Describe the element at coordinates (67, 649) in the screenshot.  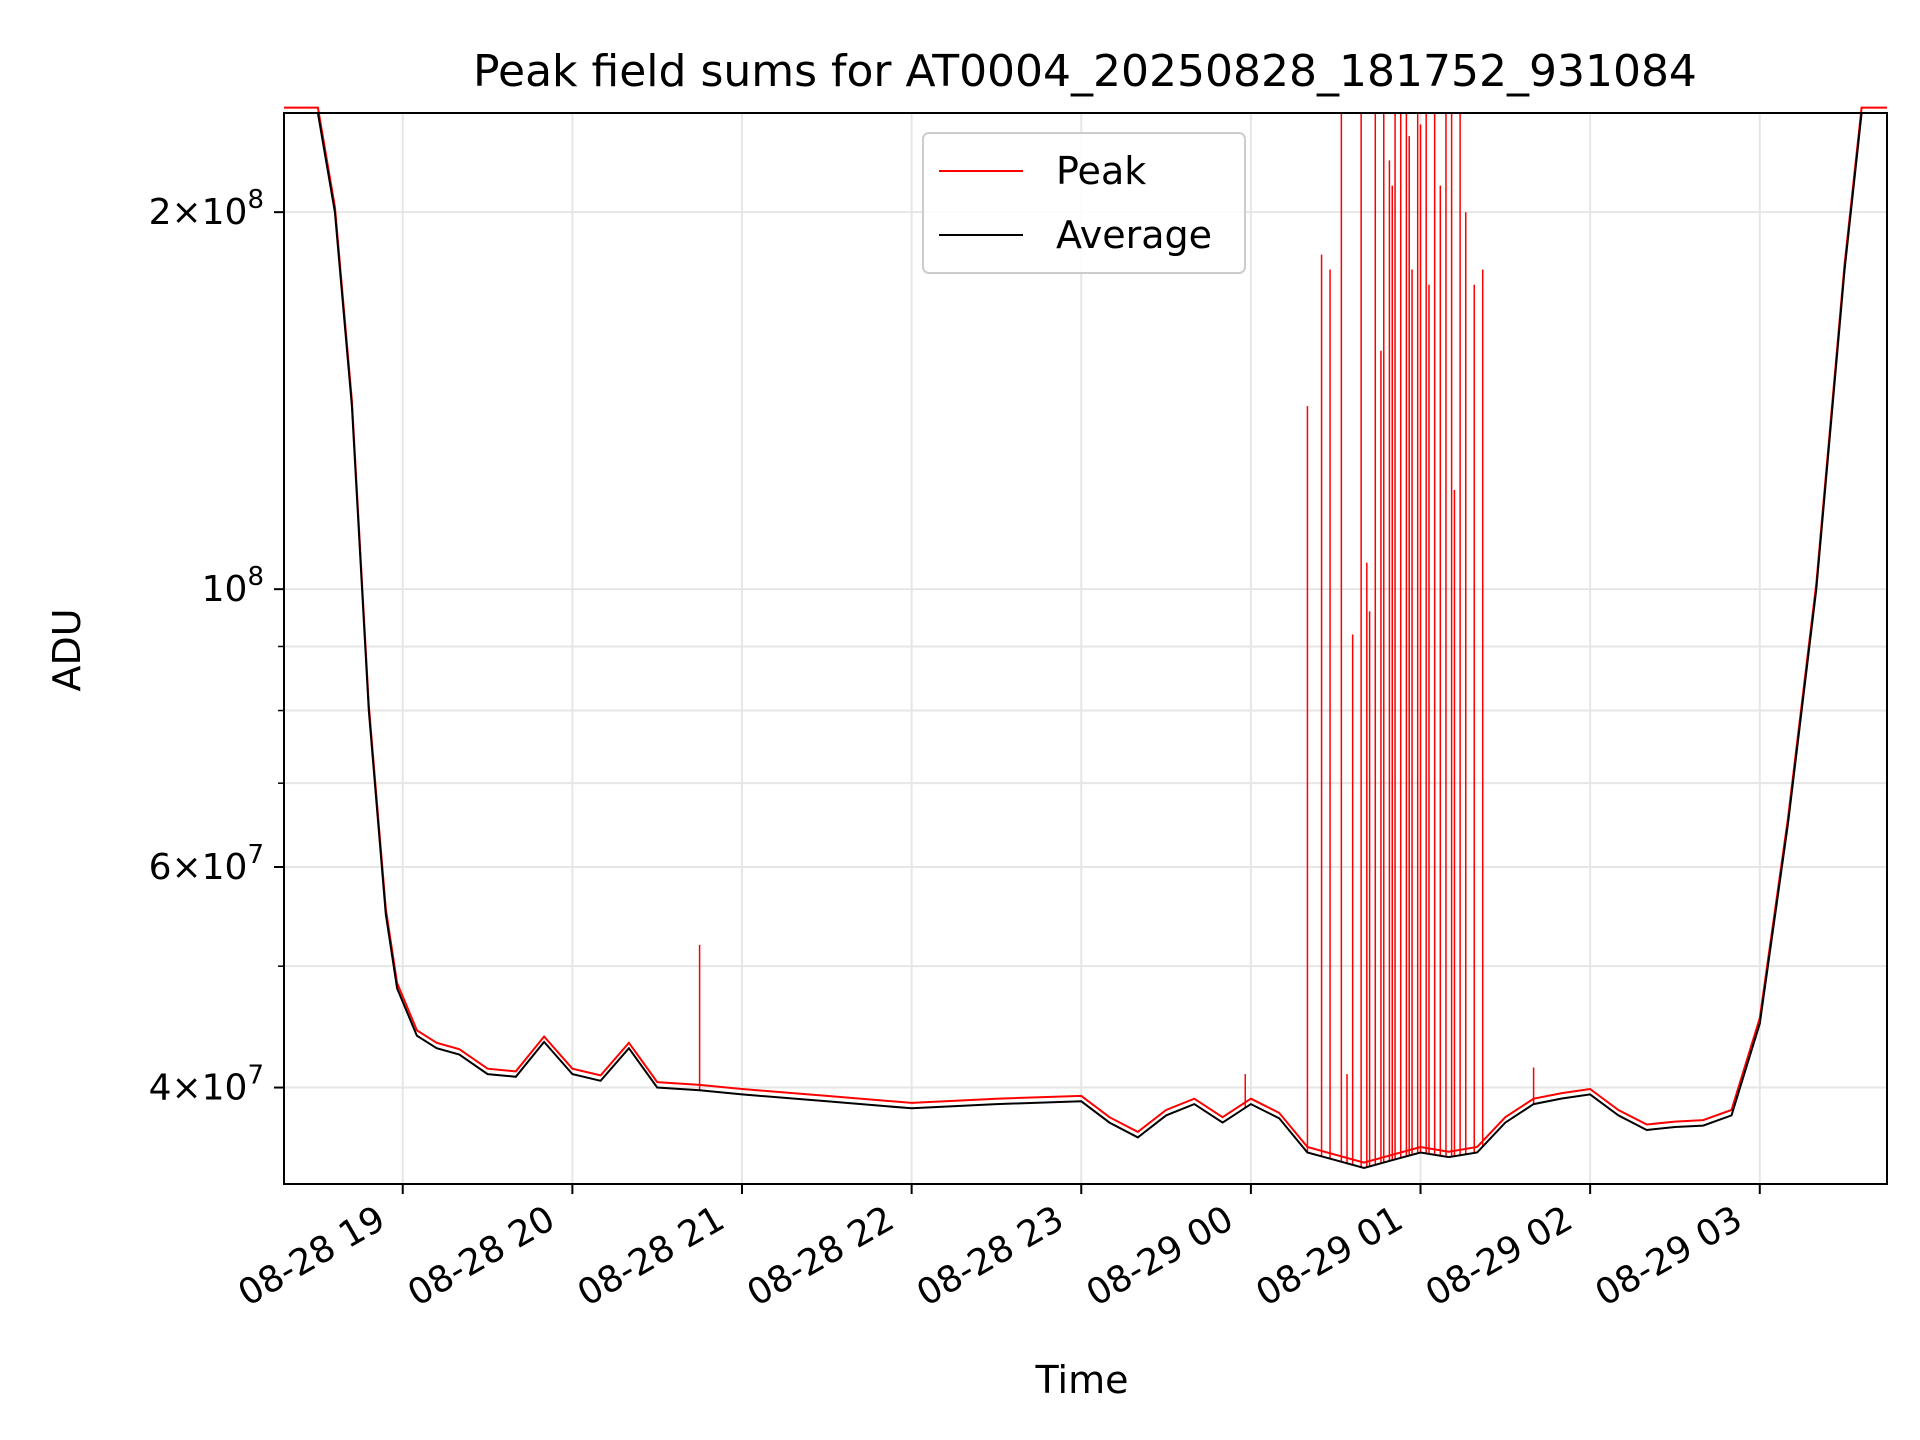
I see `y-axis-label: ADU` at that location.